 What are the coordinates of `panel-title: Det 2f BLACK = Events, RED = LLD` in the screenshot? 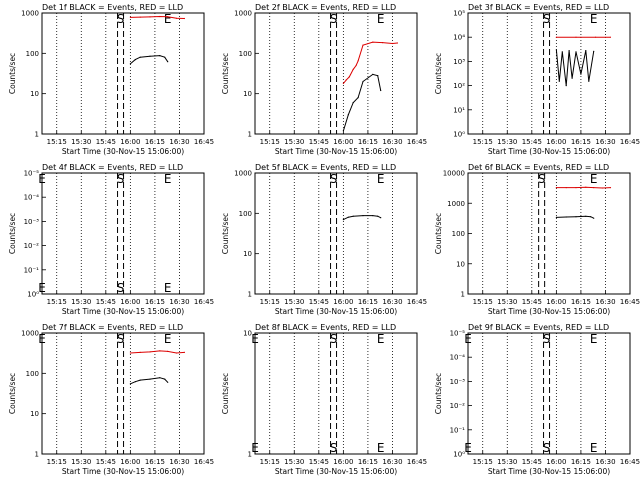 It's located at (325, 7).